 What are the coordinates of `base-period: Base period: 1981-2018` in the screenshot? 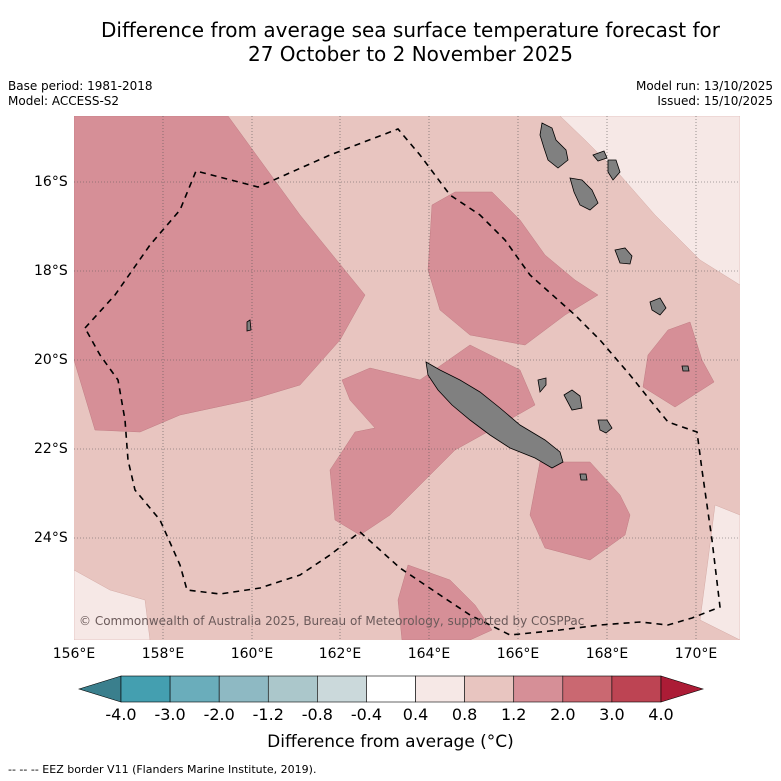 It's located at (80, 86).